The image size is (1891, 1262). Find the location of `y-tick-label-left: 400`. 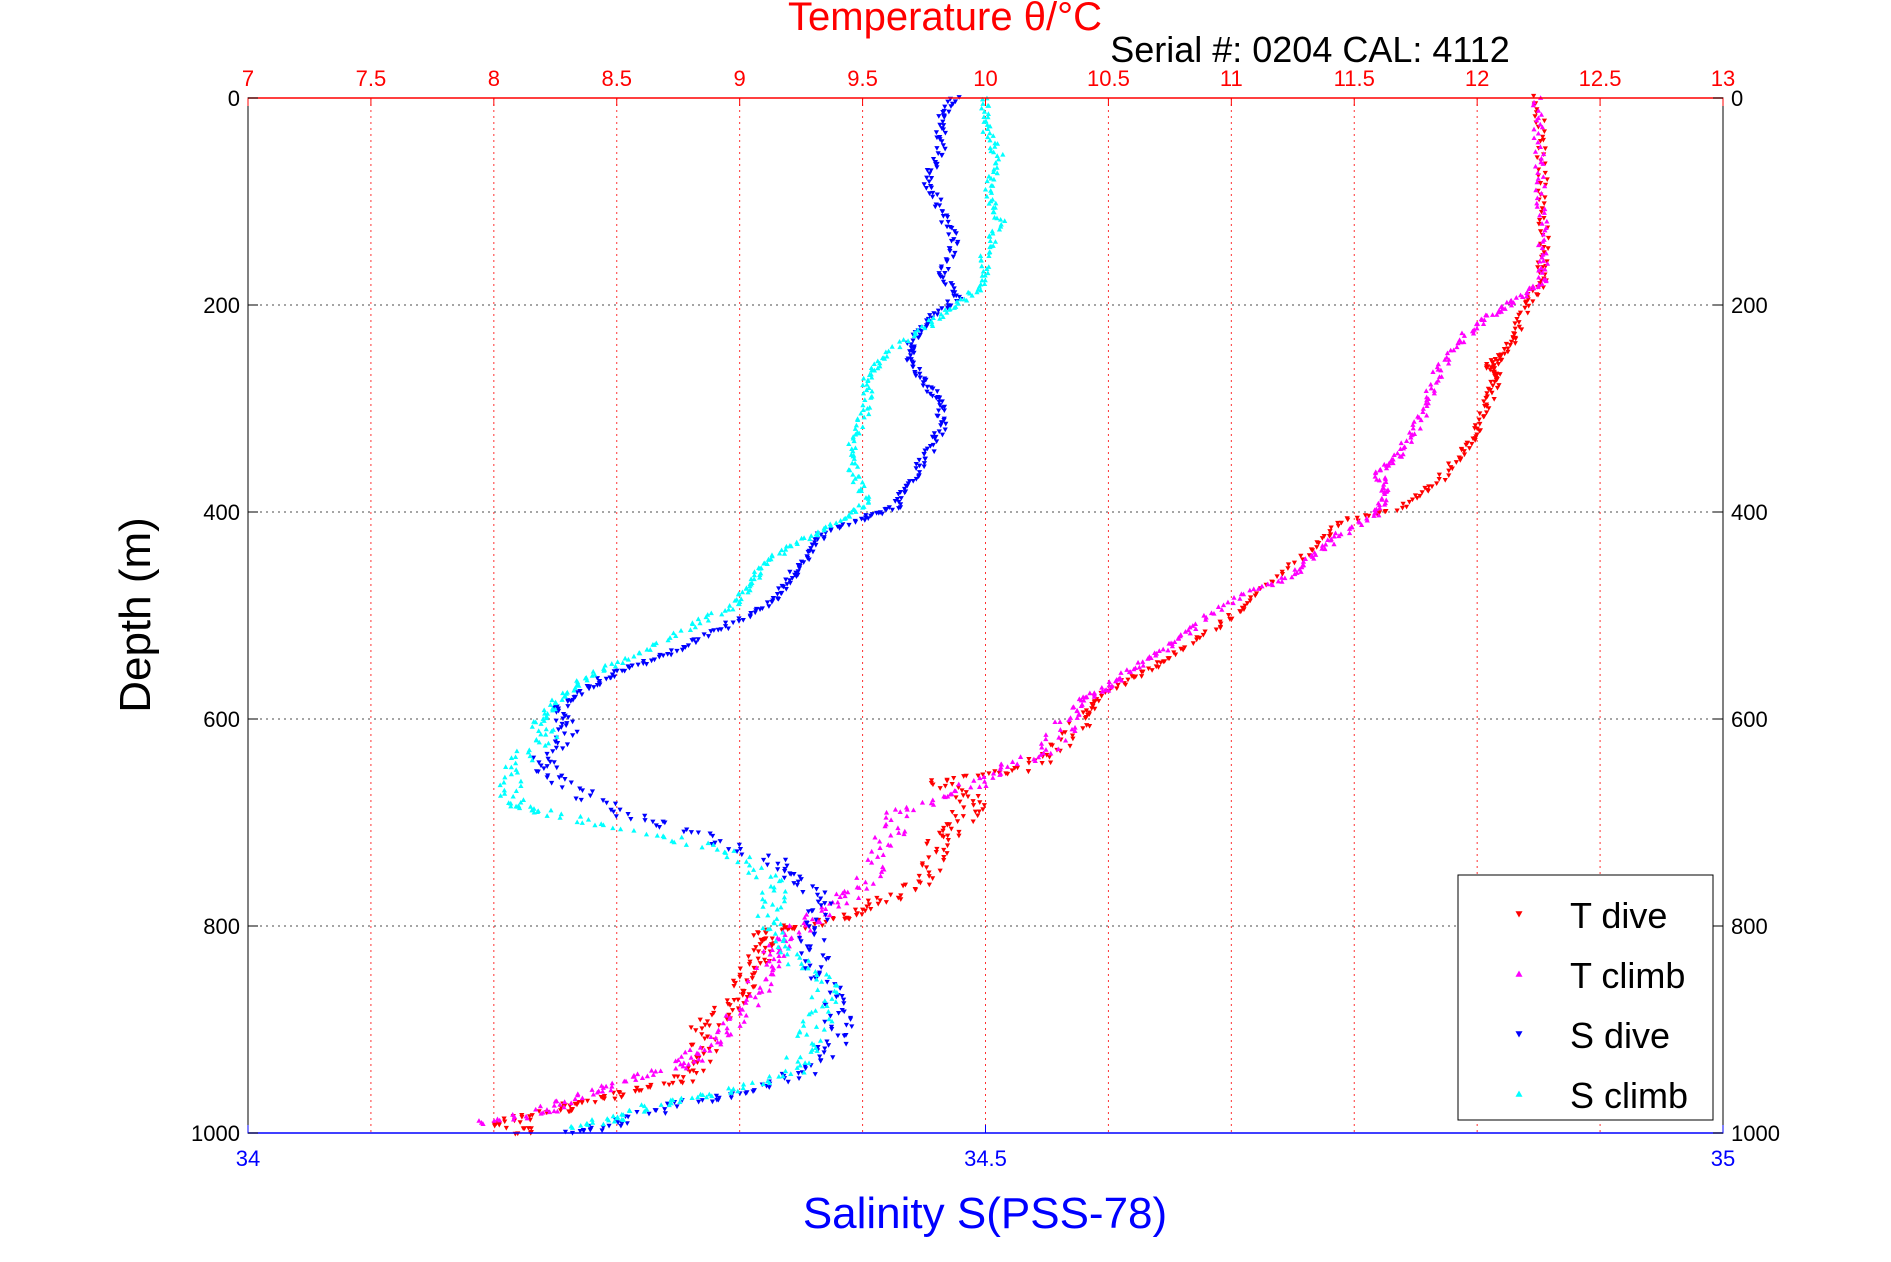

y-tick-label-left: 400 is located at coordinates (221, 512).